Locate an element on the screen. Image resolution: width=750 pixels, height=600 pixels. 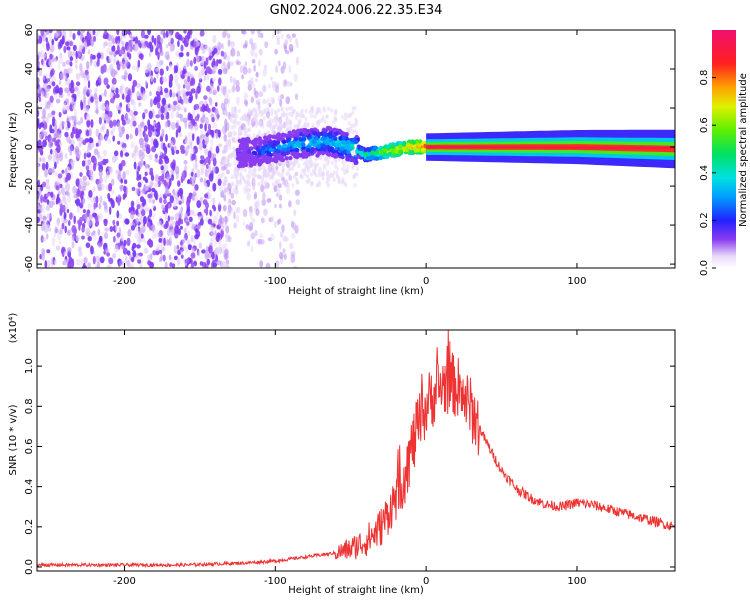
snr-y-tick-label: 0.0 is located at coordinates (29, 567).